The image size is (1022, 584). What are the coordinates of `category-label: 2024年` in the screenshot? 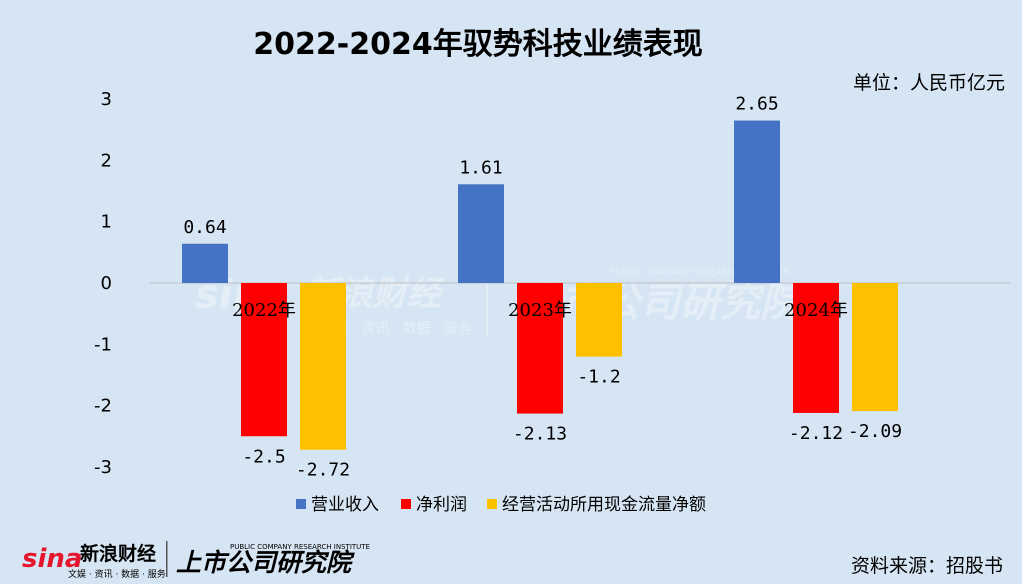 It's located at (816, 310).